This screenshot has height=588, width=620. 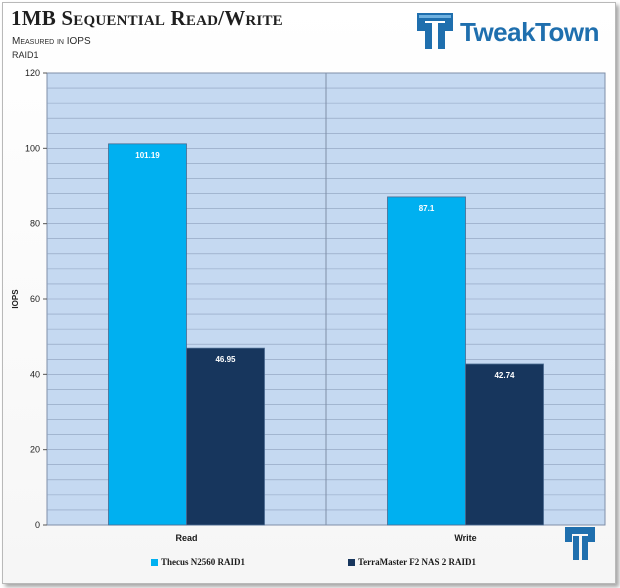 What do you see at coordinates (35, 224) in the screenshot?
I see `y-tick-label: 80` at bounding box center [35, 224].